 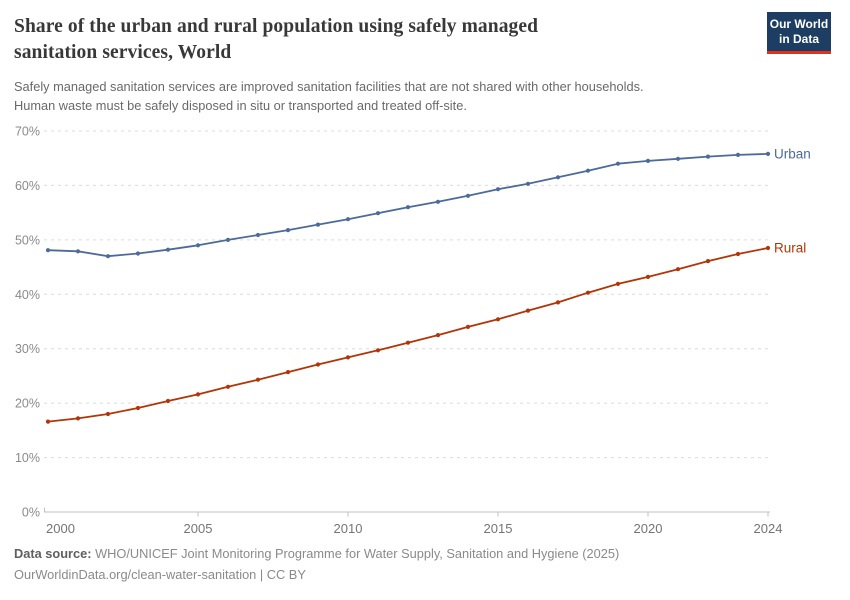 What do you see at coordinates (281, 574) in the screenshot?
I see `license-text: | CC BY` at bounding box center [281, 574].